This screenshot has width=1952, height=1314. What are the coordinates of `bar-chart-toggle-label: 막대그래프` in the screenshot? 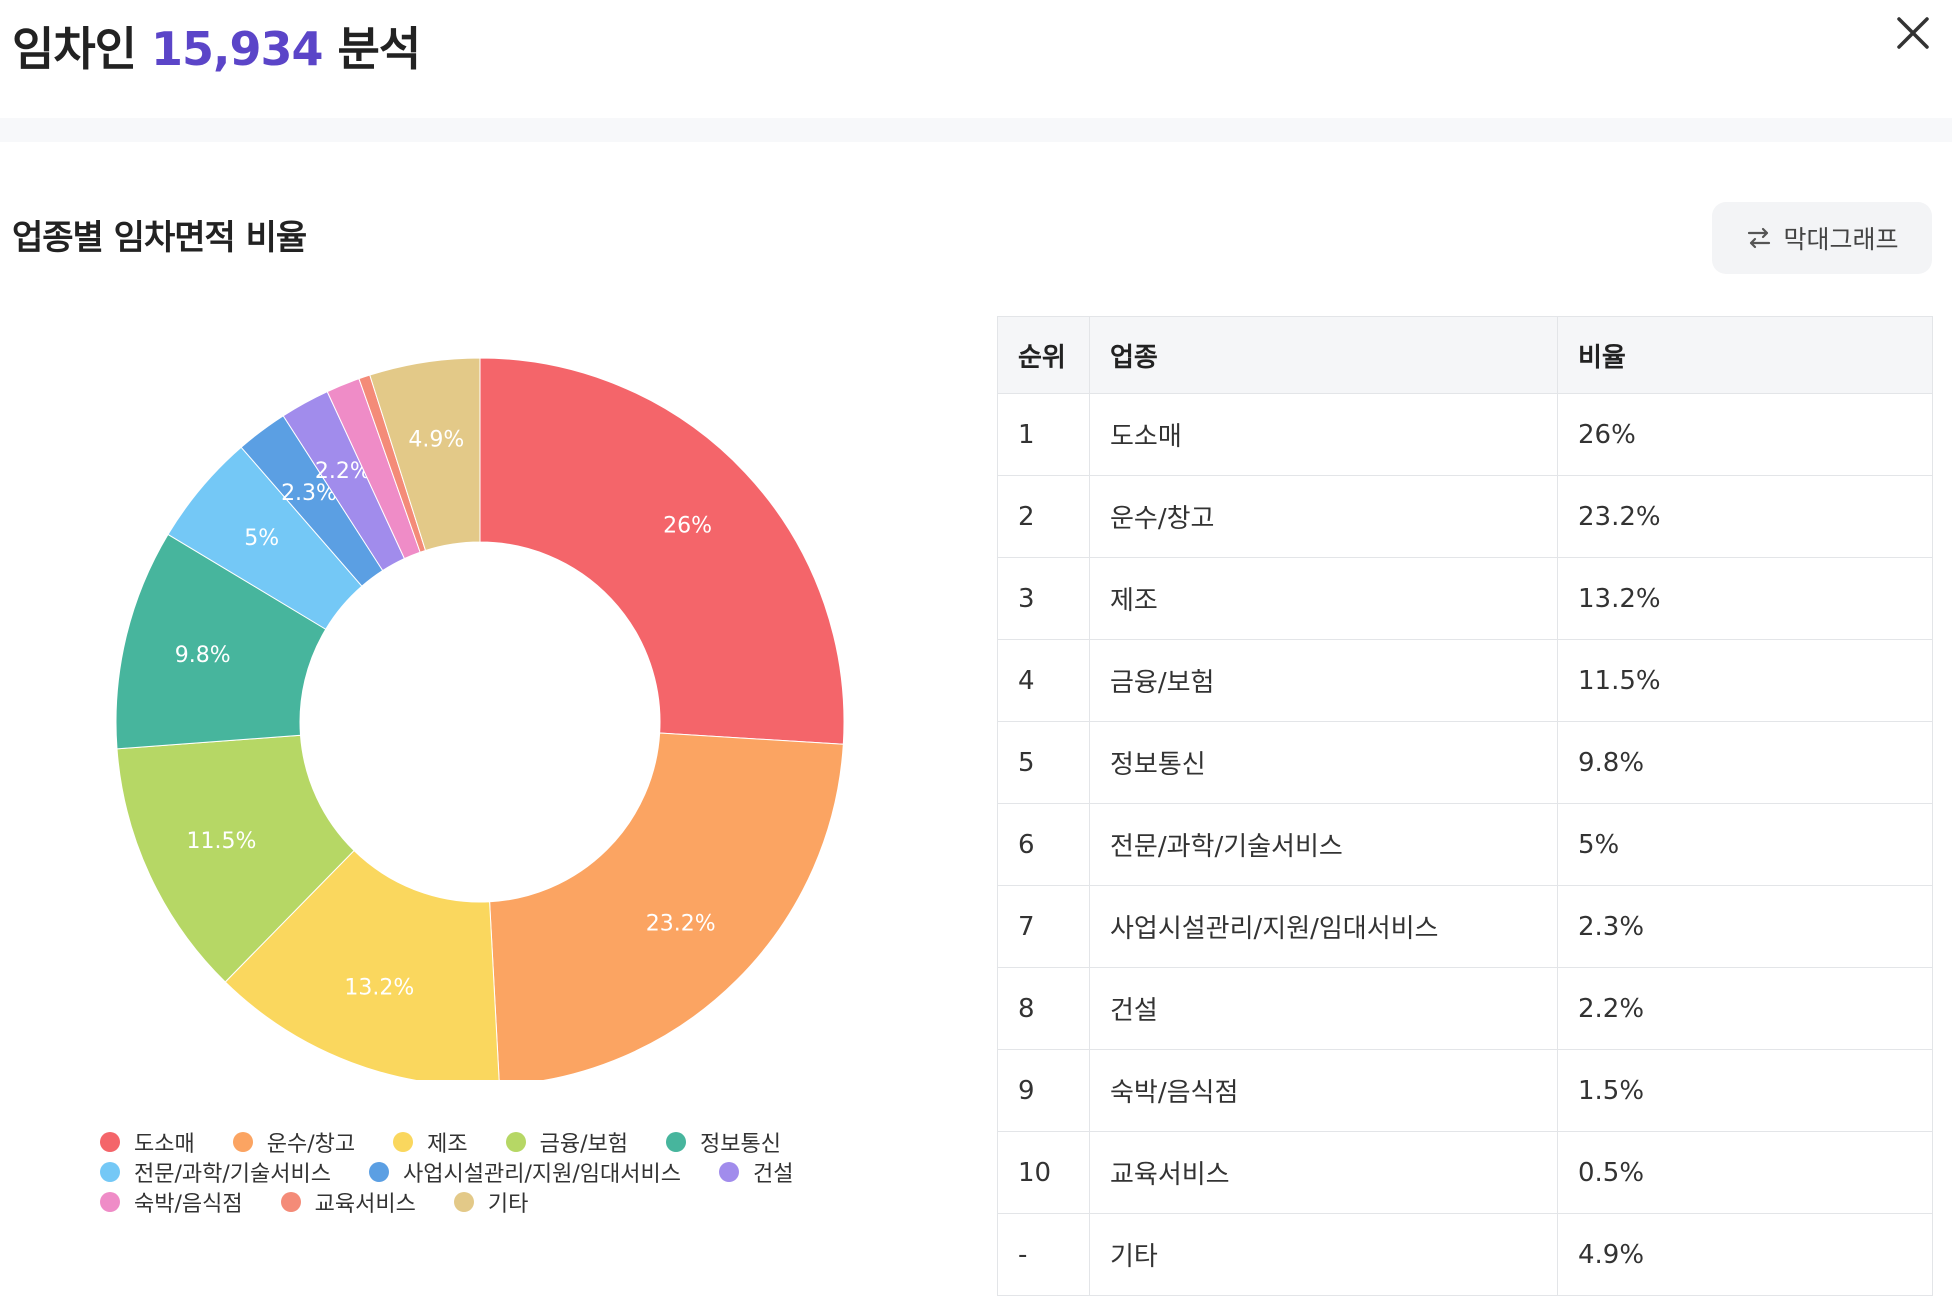 It's located at (1841, 239).